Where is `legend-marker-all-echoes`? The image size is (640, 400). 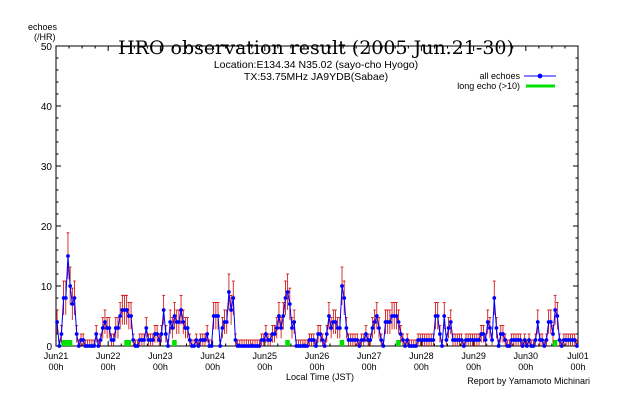 legend-marker-all-echoes is located at coordinates (540, 76).